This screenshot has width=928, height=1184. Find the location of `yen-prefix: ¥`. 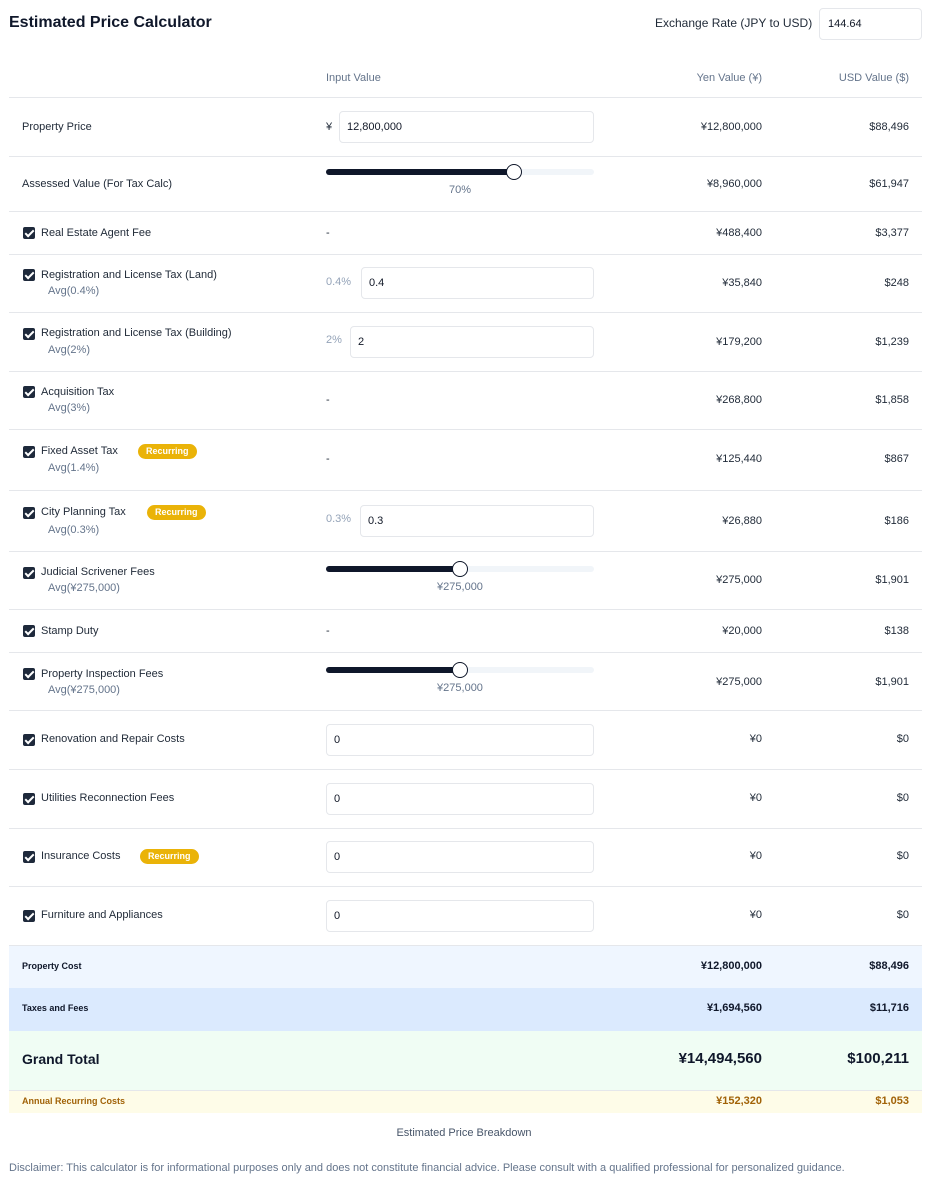

yen-prefix: ¥ is located at coordinates (329, 127).